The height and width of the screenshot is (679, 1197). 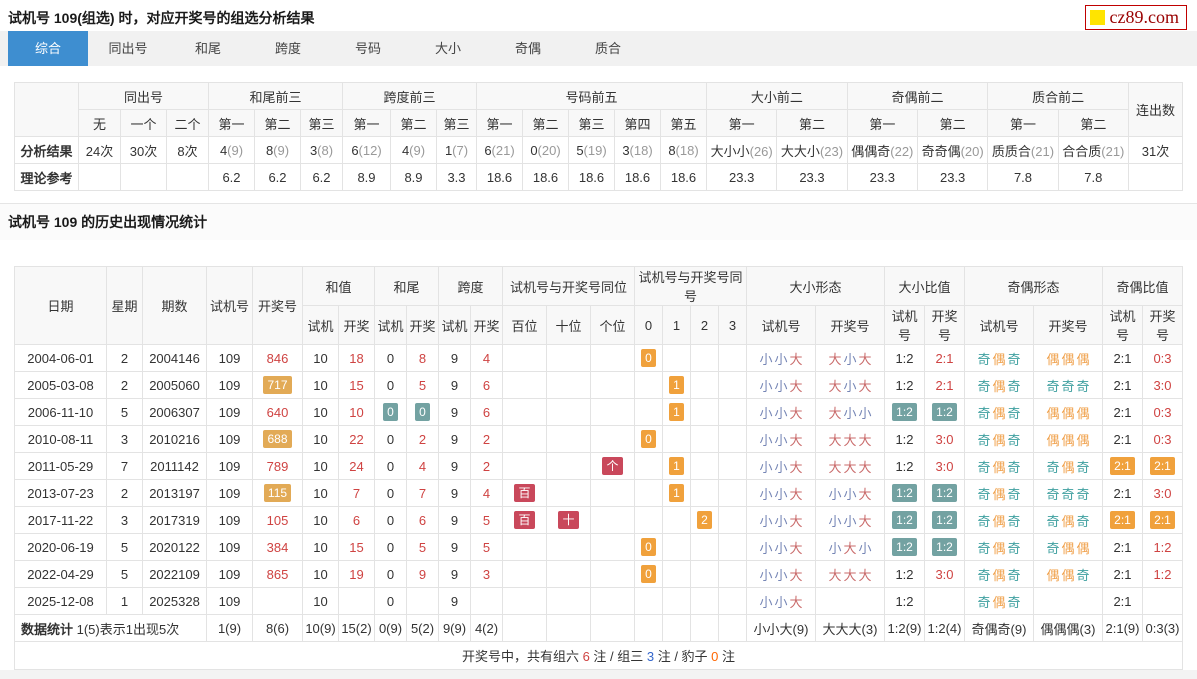 What do you see at coordinates (1144, 17) in the screenshot?
I see `logo-text: cz89.com` at bounding box center [1144, 17].